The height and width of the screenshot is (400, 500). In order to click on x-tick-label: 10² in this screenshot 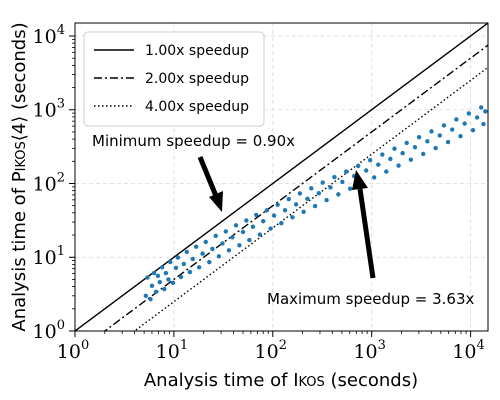, I will do `click(271, 350)`.